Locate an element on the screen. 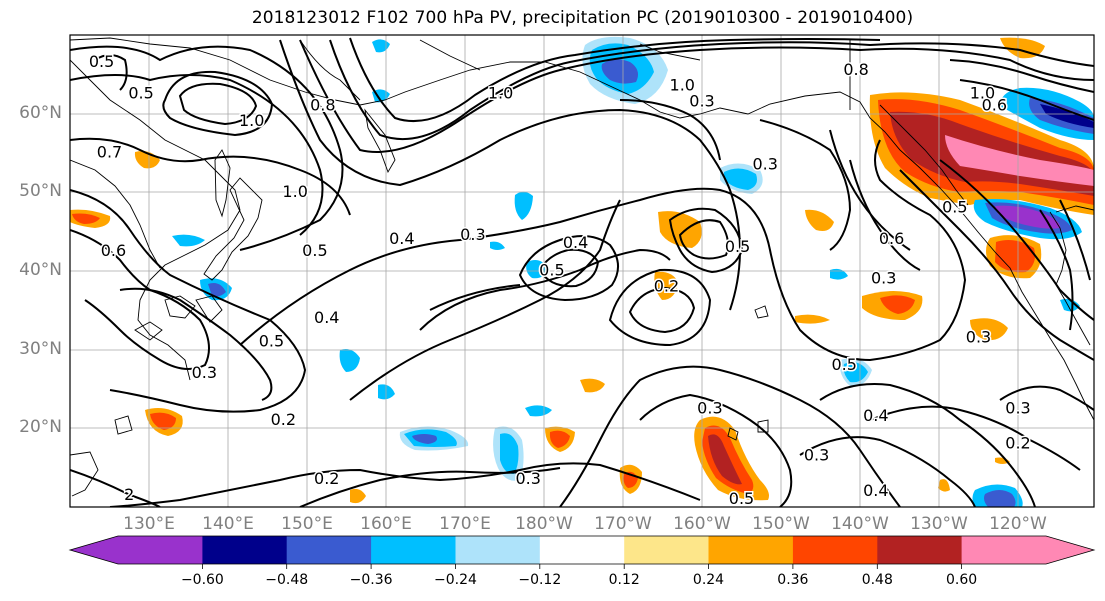 The width and height of the screenshot is (1105, 601). colorbar-tick-label: 0.12 is located at coordinates (624, 580).